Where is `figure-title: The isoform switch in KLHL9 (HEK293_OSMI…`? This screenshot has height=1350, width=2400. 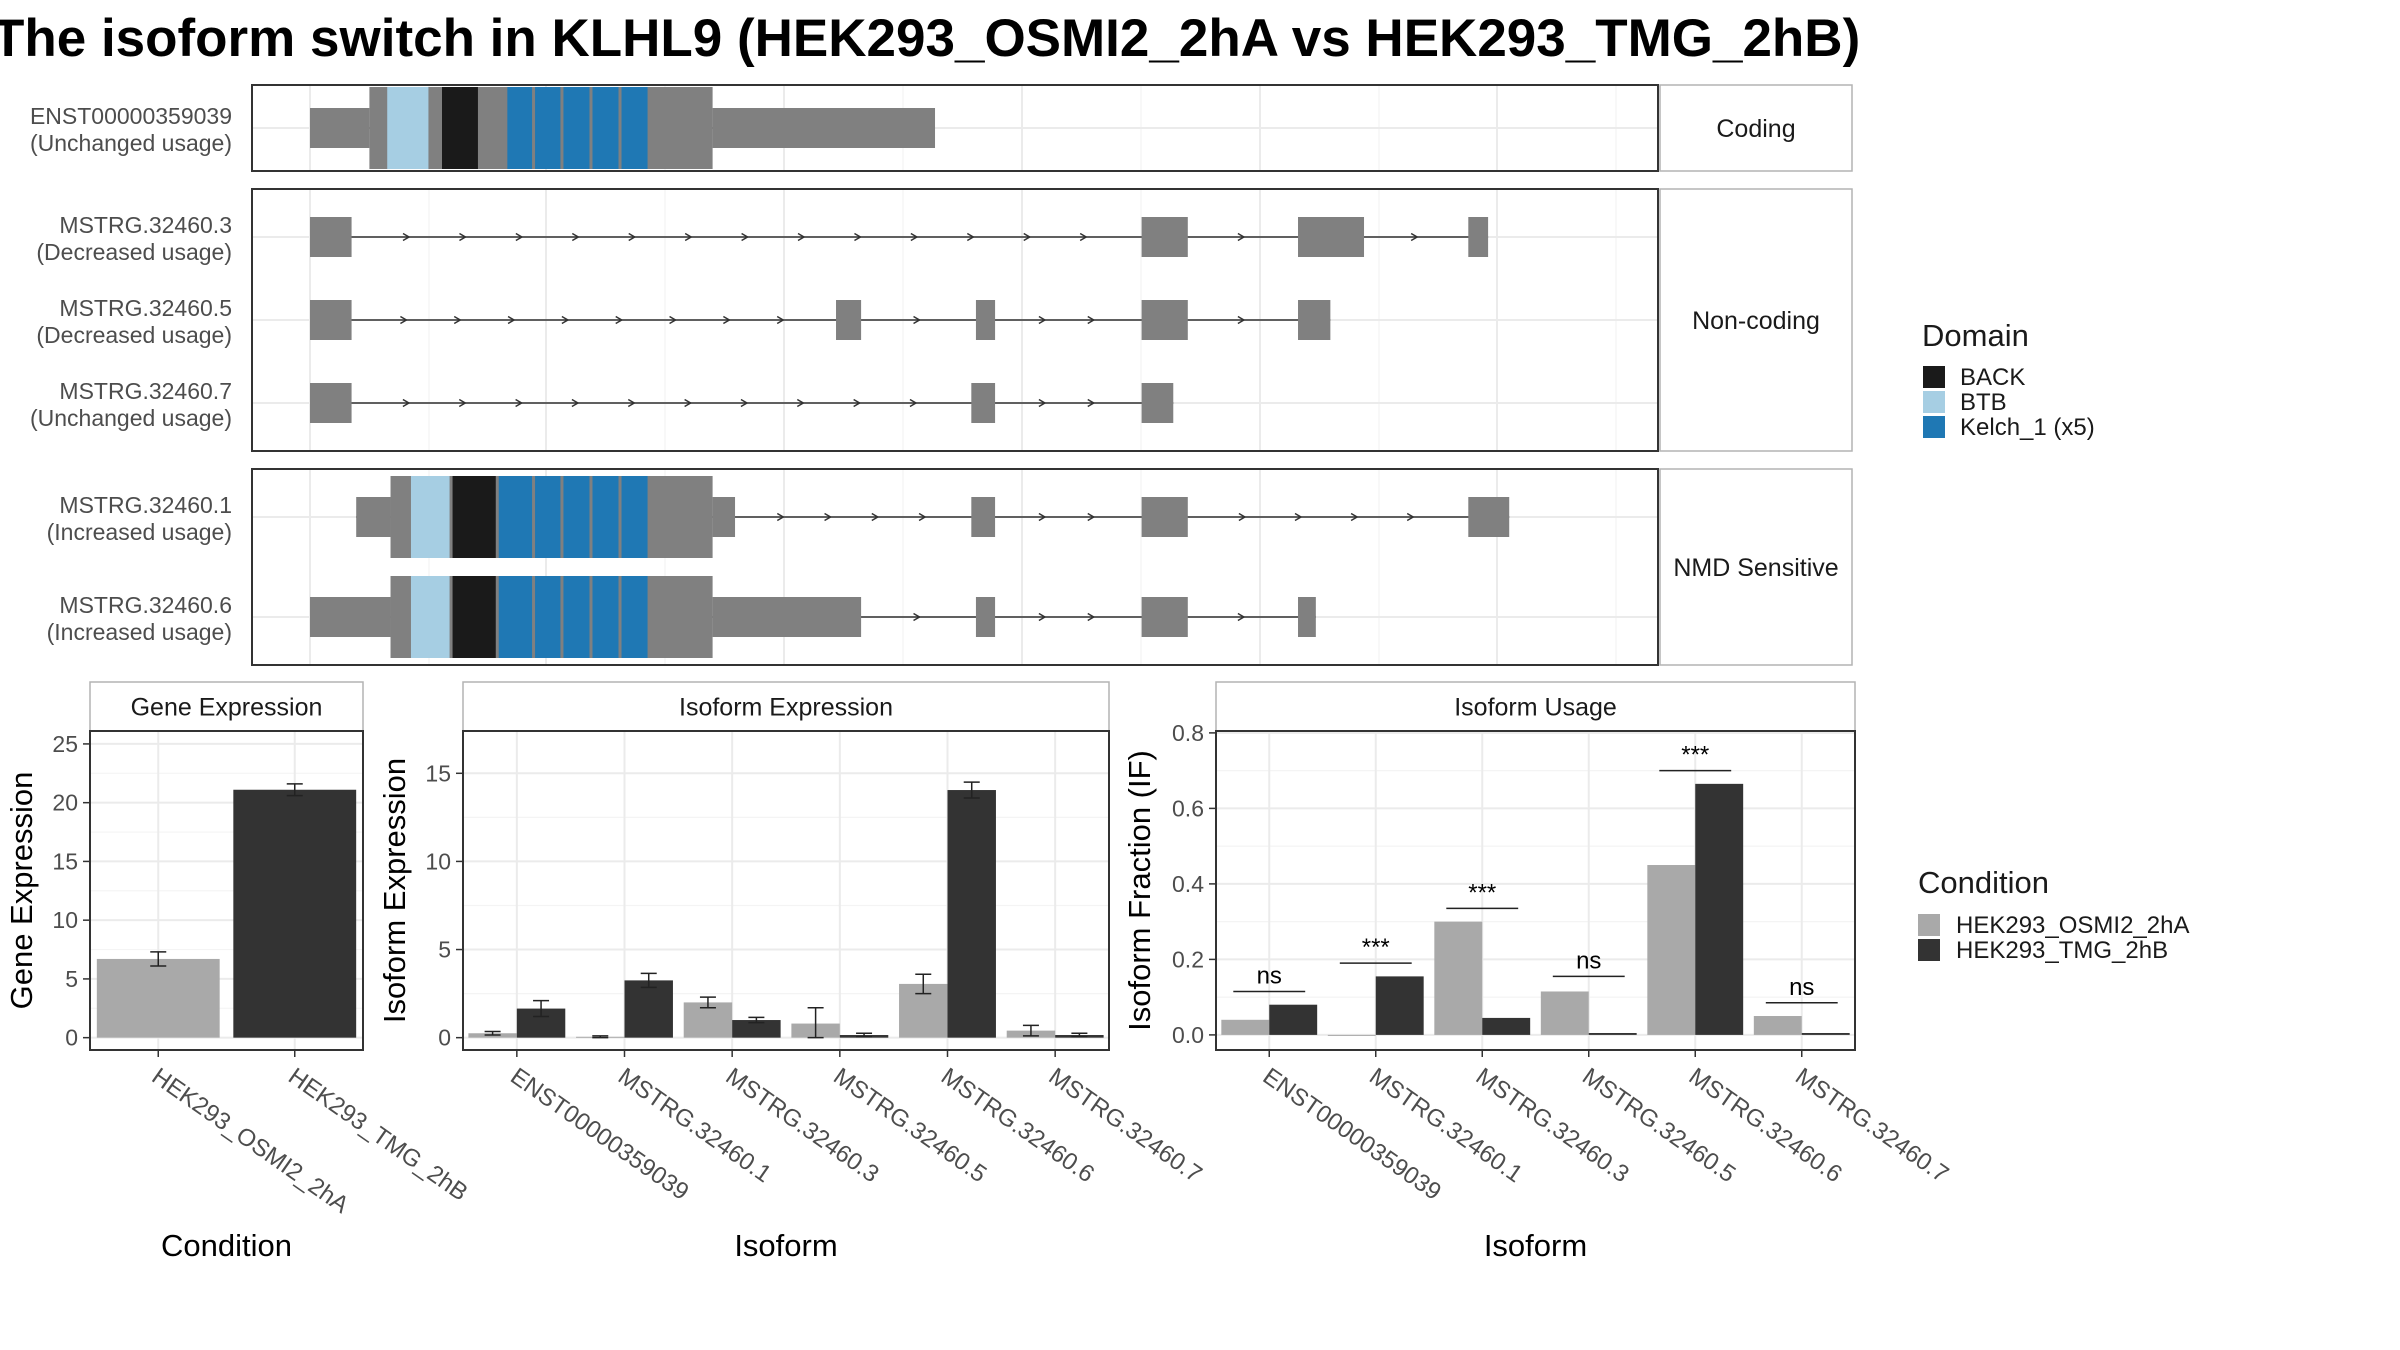
figure-title: The isoform switch in KLHL9 (HEK293_OSMI… is located at coordinates (930, 38).